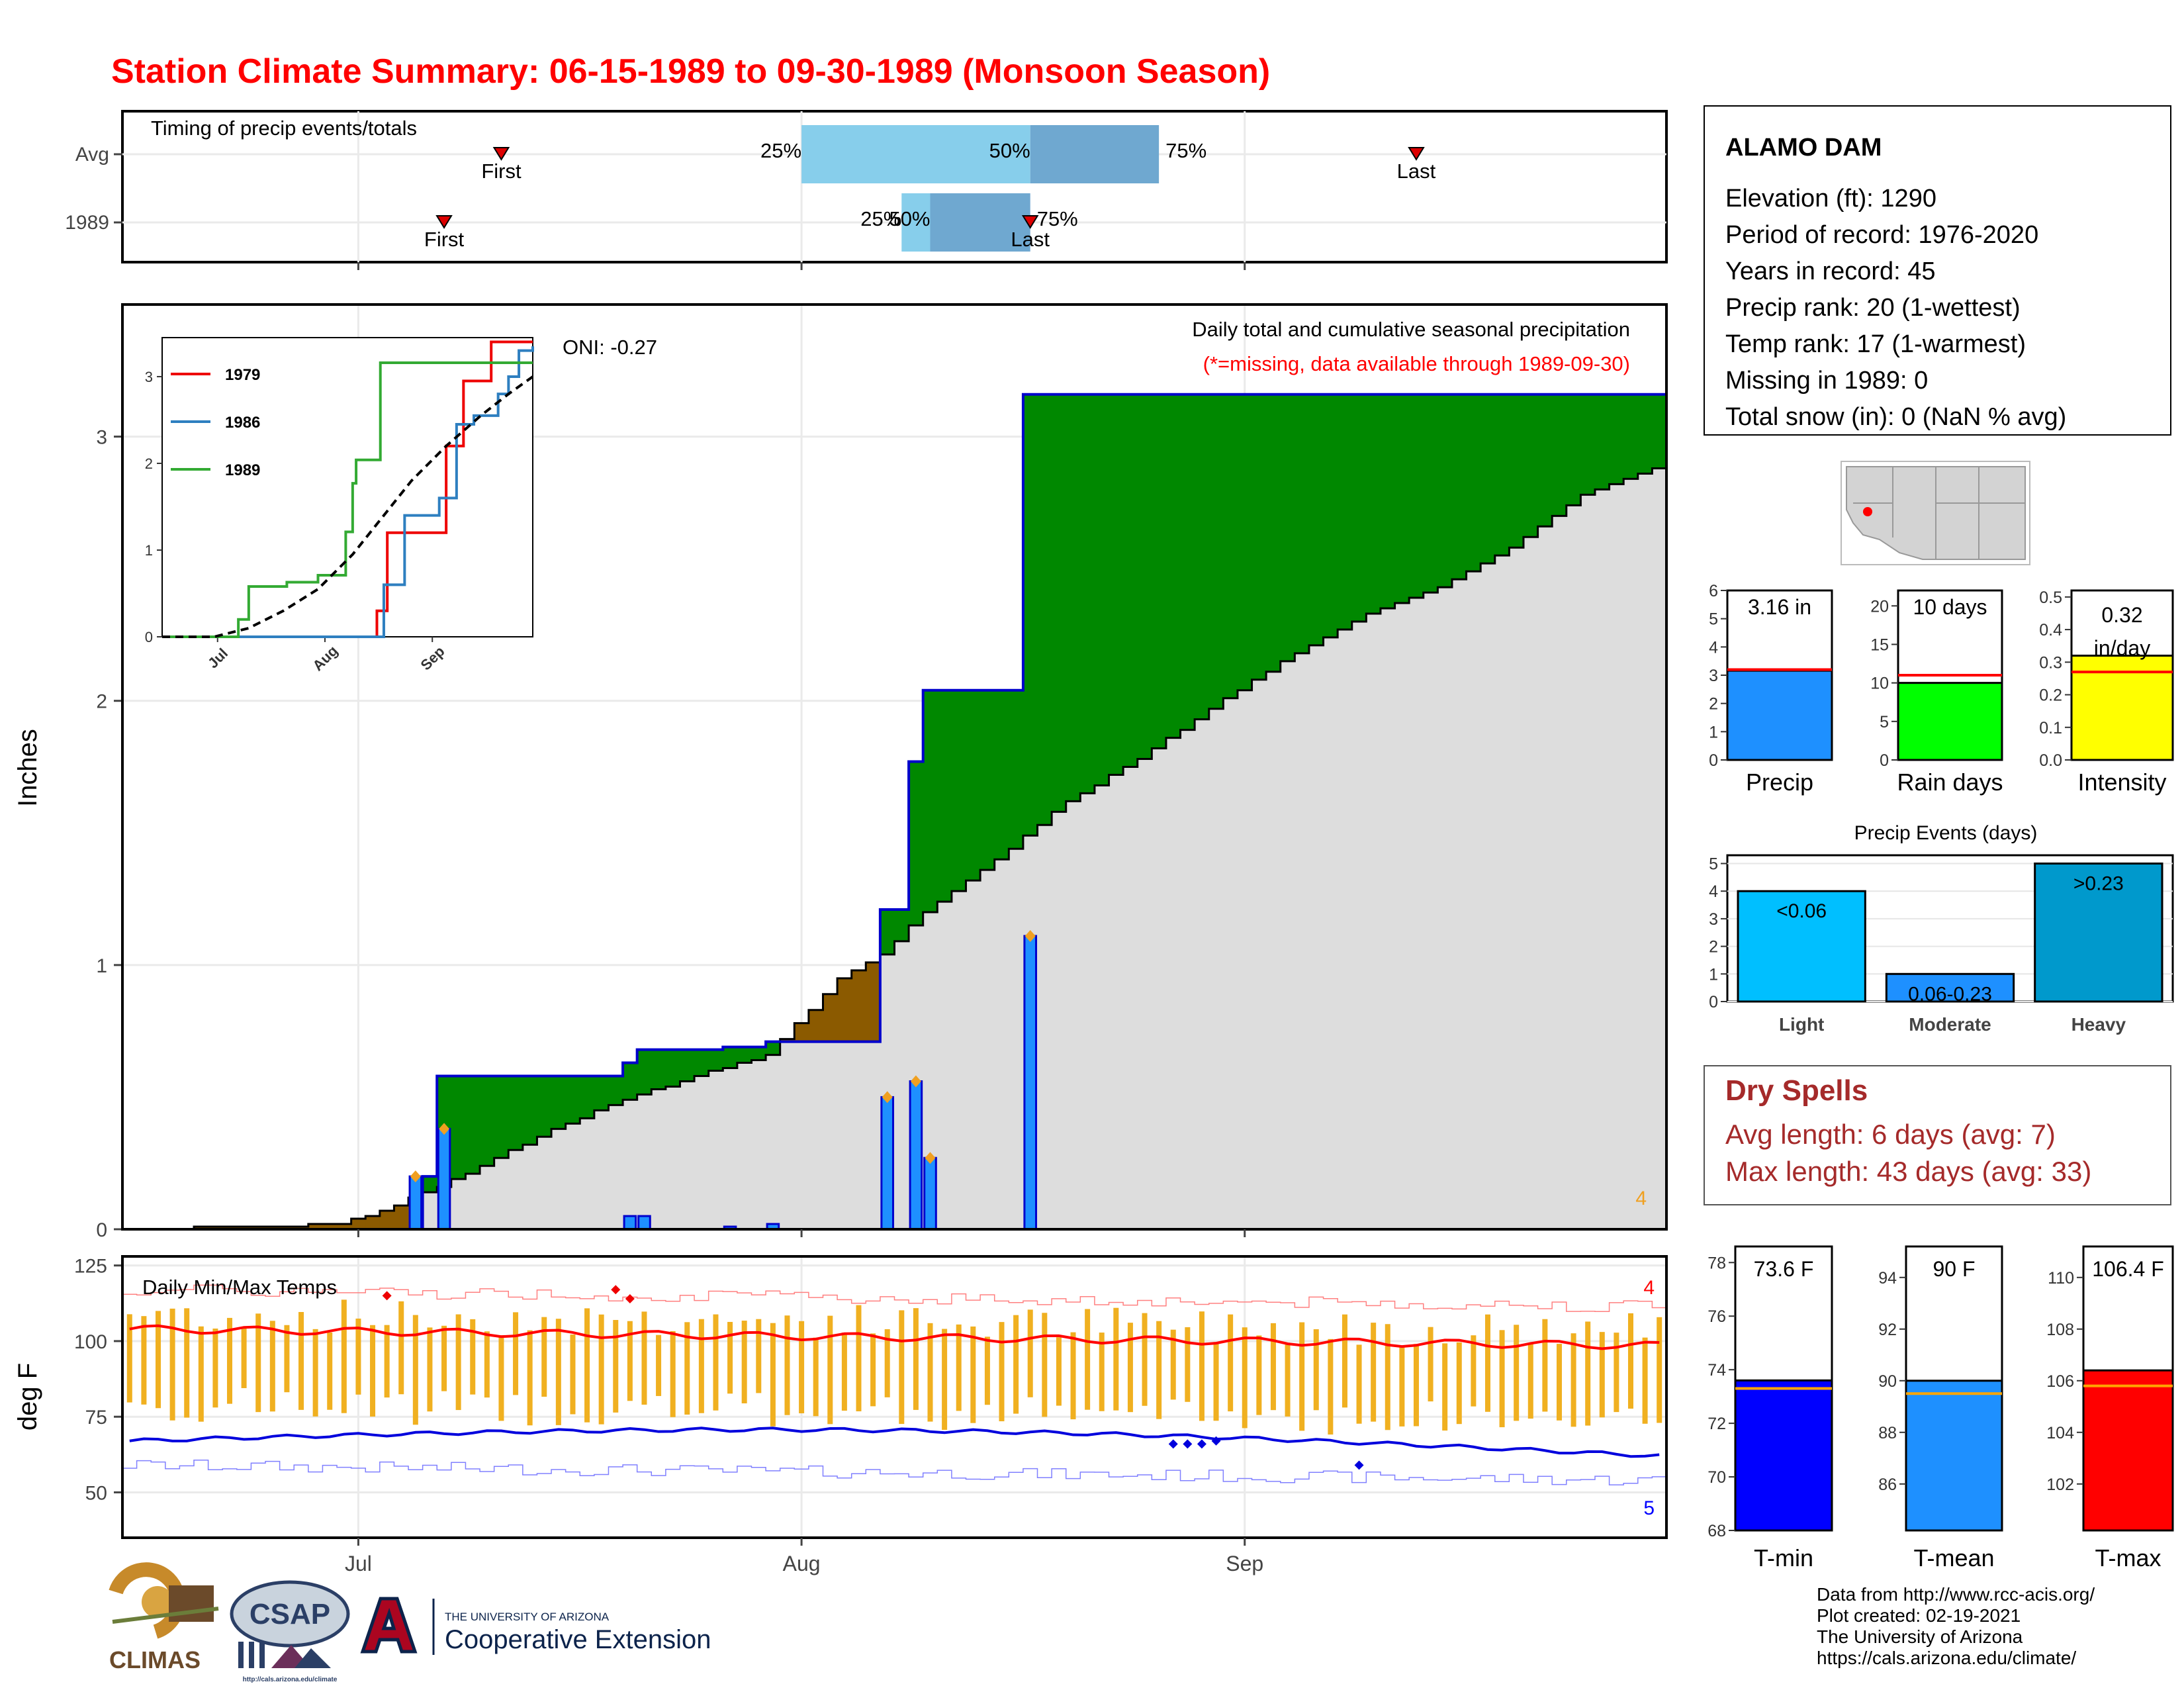  I want to click on oni-label: ONI: -0.27, so click(610, 347).